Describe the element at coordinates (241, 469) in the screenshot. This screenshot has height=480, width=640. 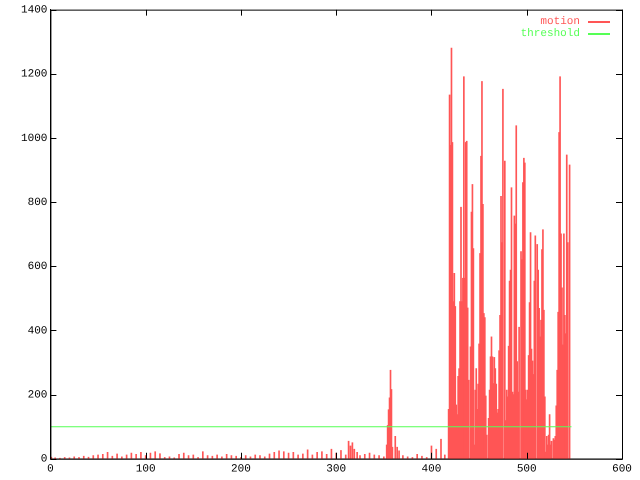
I see `x-tick-label: 200` at that location.